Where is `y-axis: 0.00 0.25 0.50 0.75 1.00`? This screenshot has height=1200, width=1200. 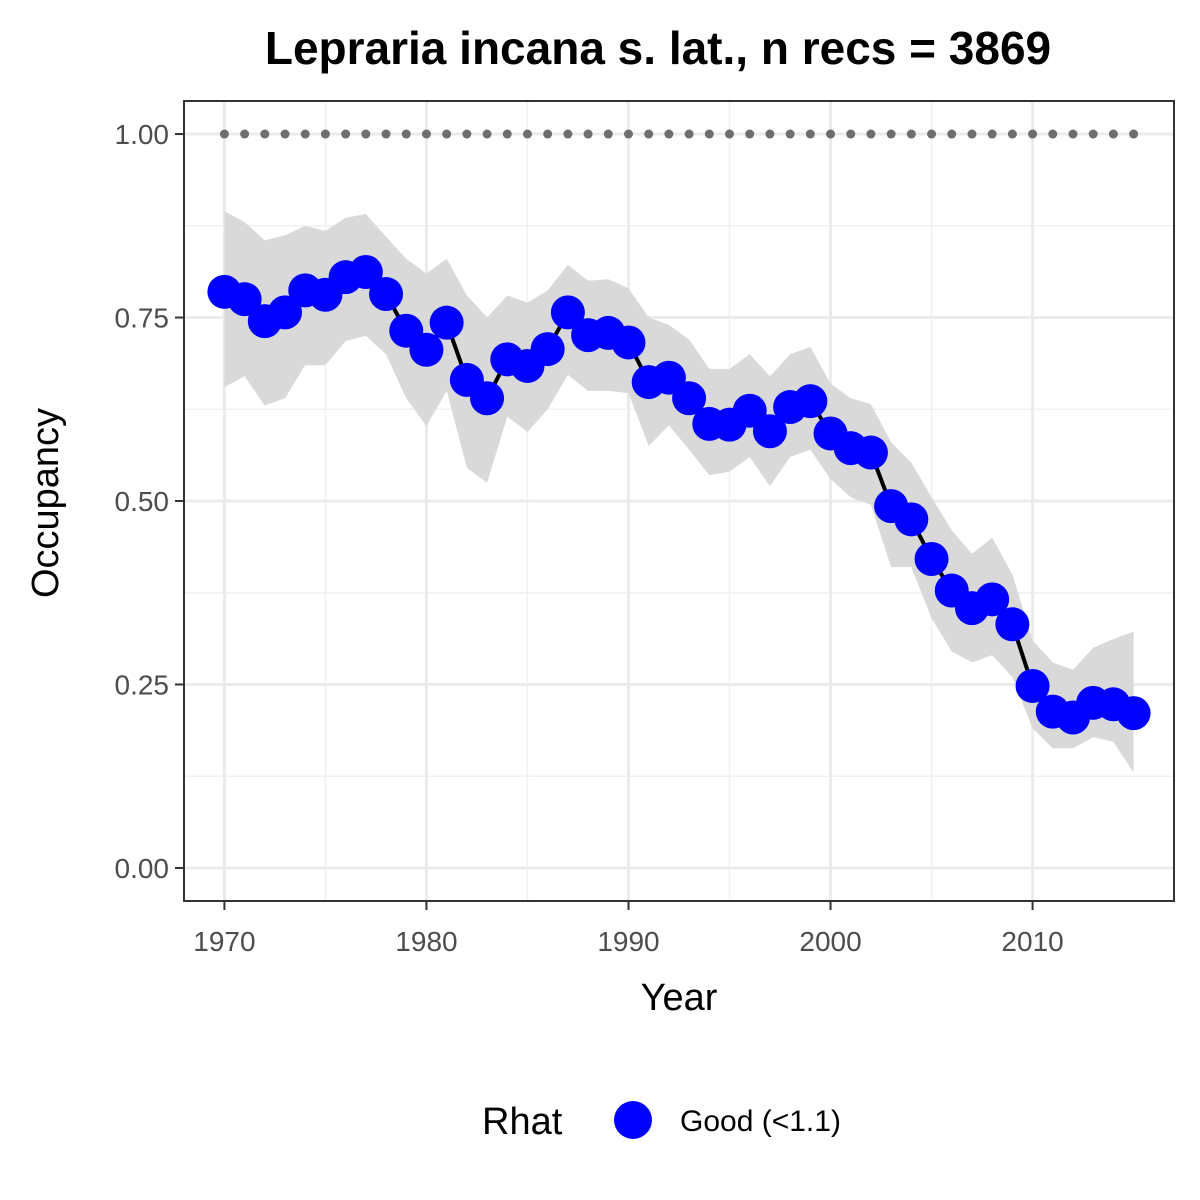
y-axis: 0.00 0.25 0.50 0.75 1.00 is located at coordinates (149, 501).